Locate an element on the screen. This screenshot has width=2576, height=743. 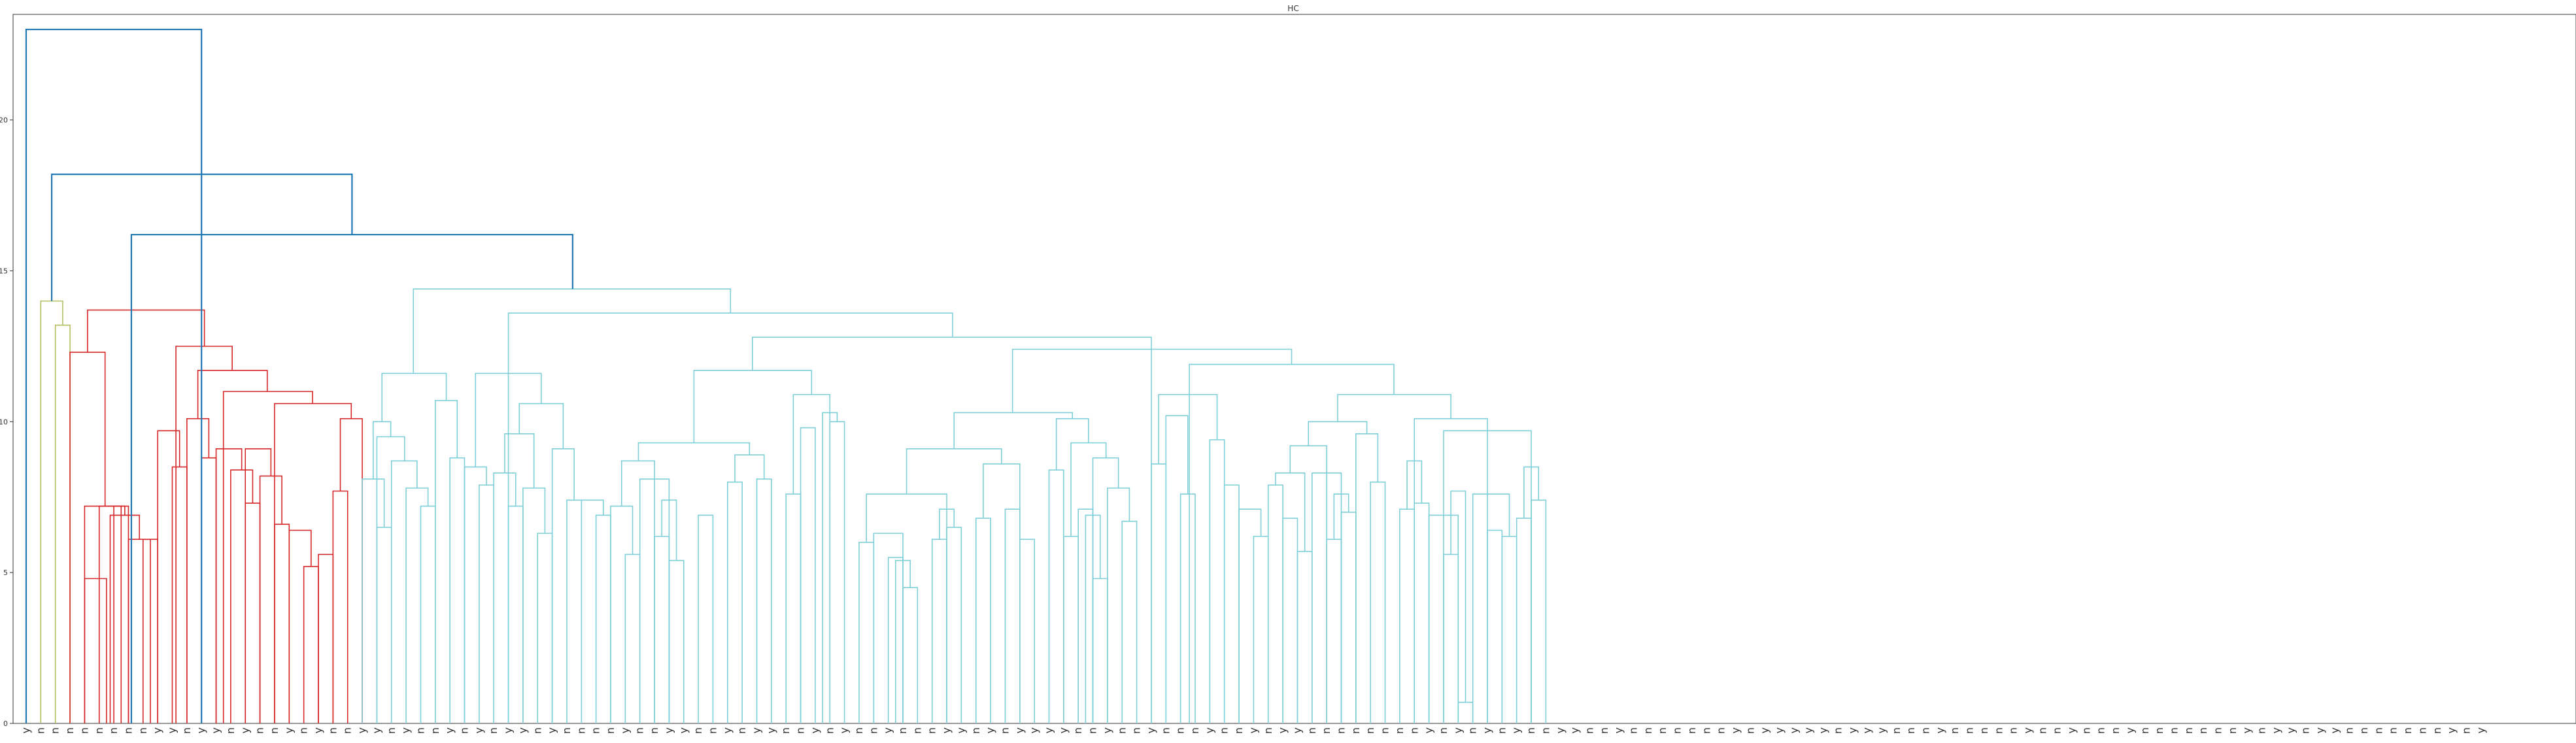
y-tick-label: 15 is located at coordinates (4, 271).